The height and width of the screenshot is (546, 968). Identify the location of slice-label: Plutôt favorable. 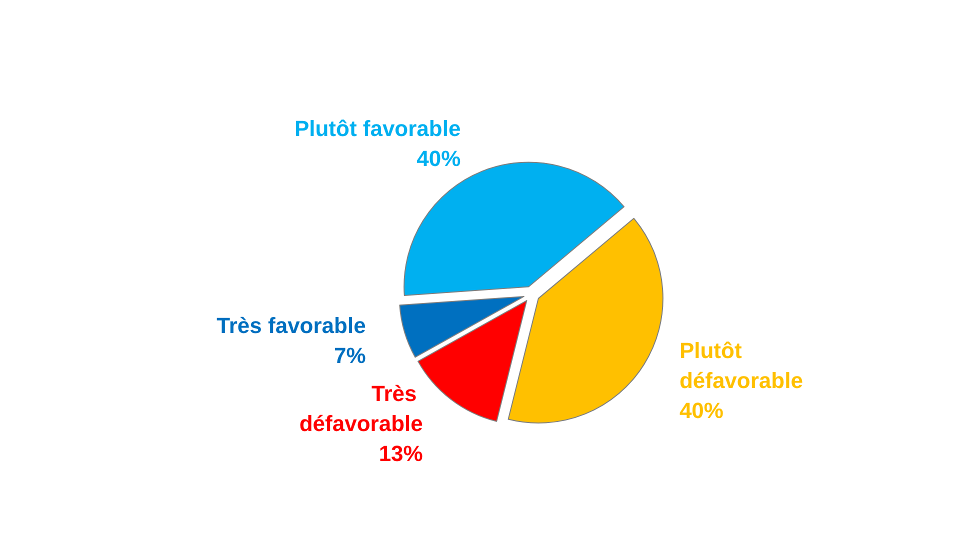
(377, 128).